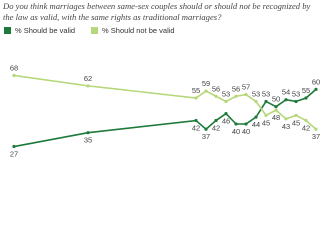  What do you see at coordinates (276, 99) in the screenshot?
I see `data-label: 50` at bounding box center [276, 99].